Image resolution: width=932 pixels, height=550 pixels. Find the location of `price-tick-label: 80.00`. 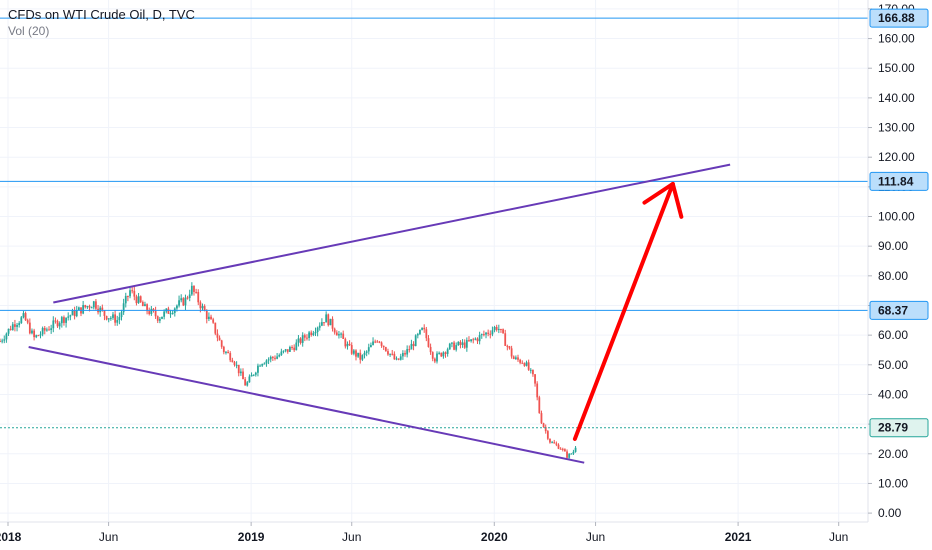

price-tick-label: 80.00 is located at coordinates (893, 276).